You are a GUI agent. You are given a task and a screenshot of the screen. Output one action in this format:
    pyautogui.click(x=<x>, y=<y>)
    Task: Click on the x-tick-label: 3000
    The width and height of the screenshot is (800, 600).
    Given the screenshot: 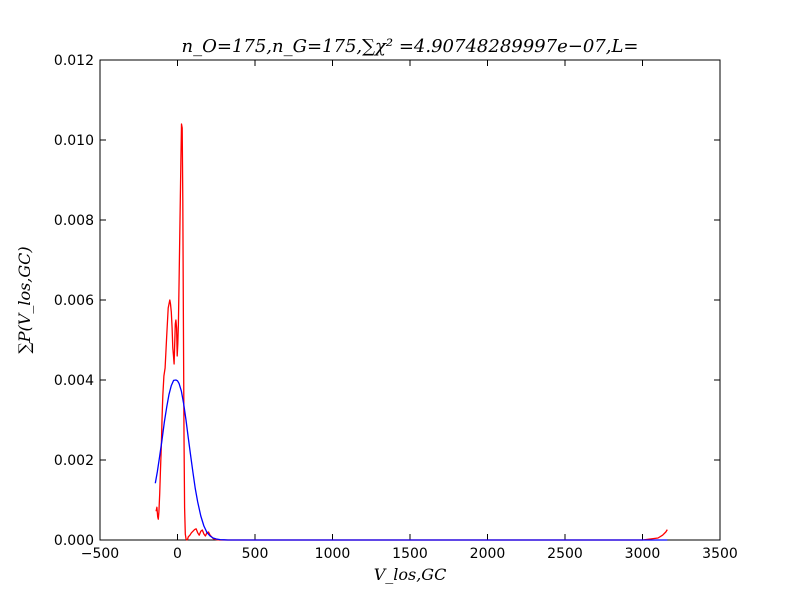 What is the action you would take?
    pyautogui.click(x=643, y=554)
    